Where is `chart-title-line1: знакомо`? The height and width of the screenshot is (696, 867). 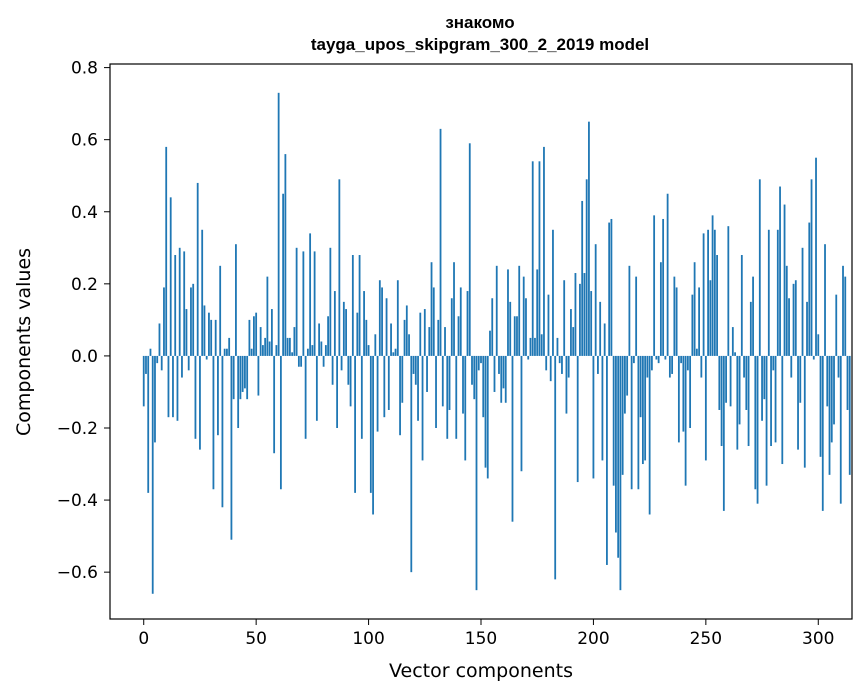 chart-title-line1: знакомо is located at coordinates (479, 22).